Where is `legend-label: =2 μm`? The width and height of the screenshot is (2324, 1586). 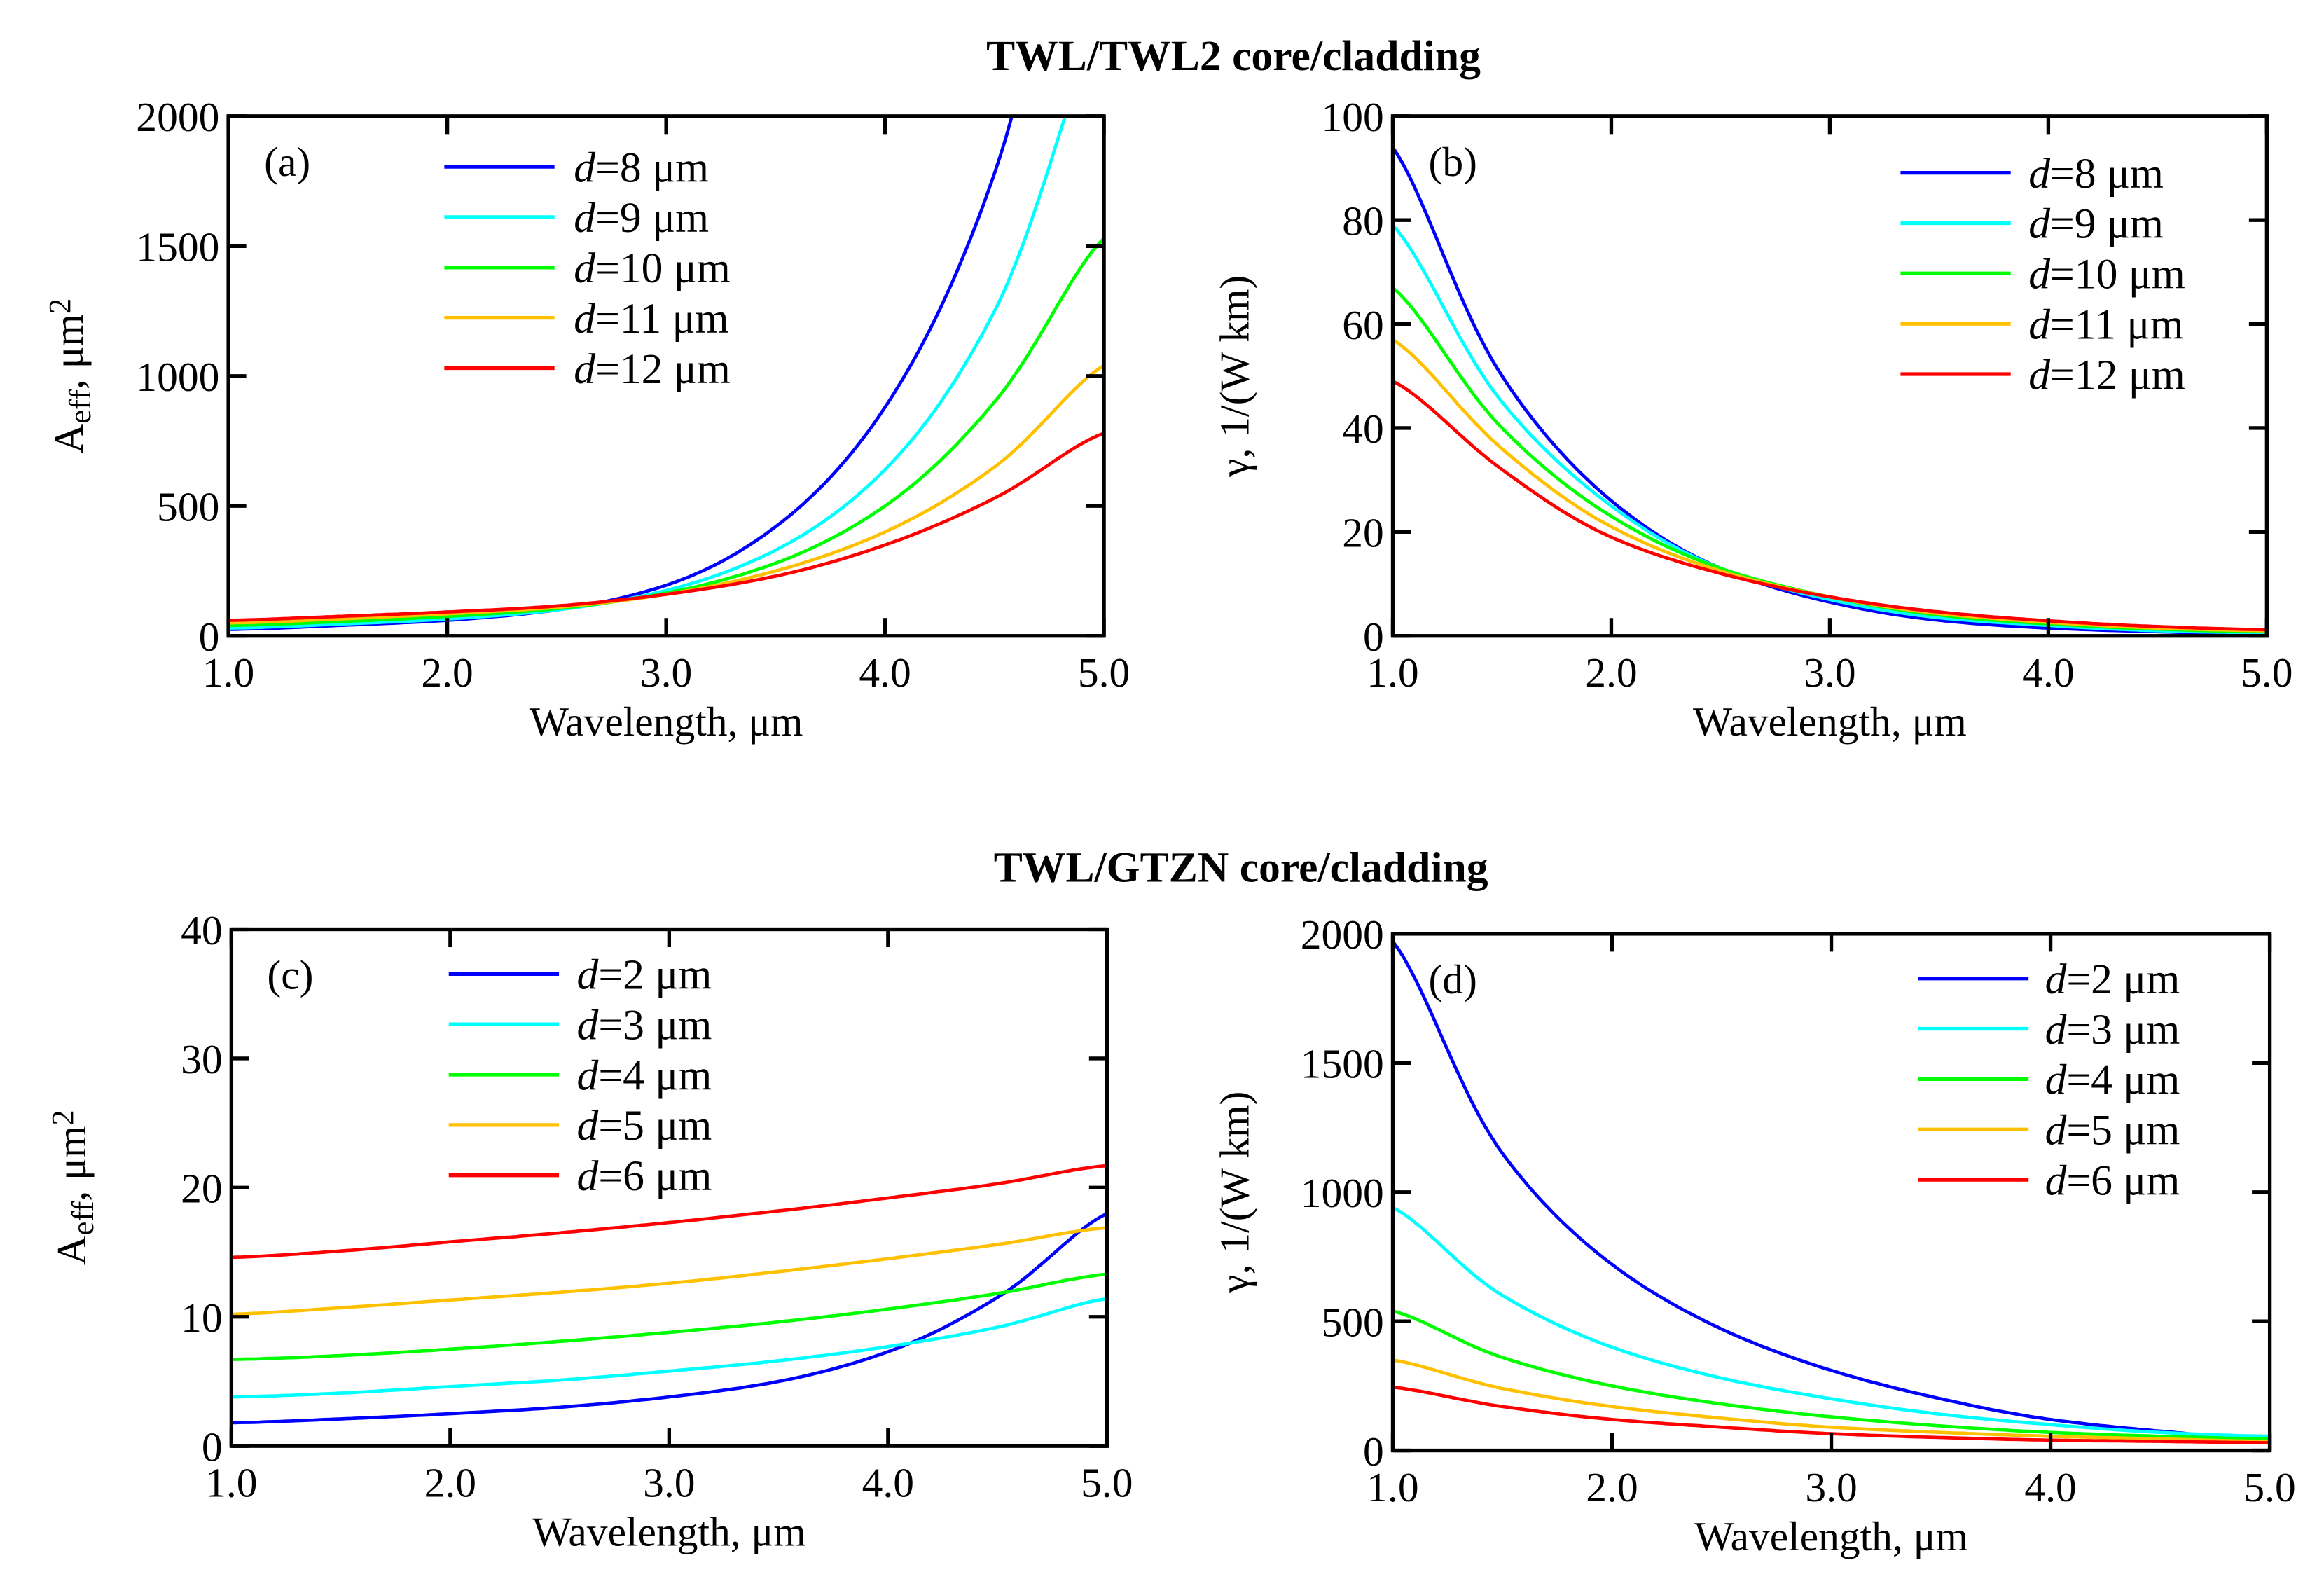
legend-label: =2 μm is located at coordinates (655, 975).